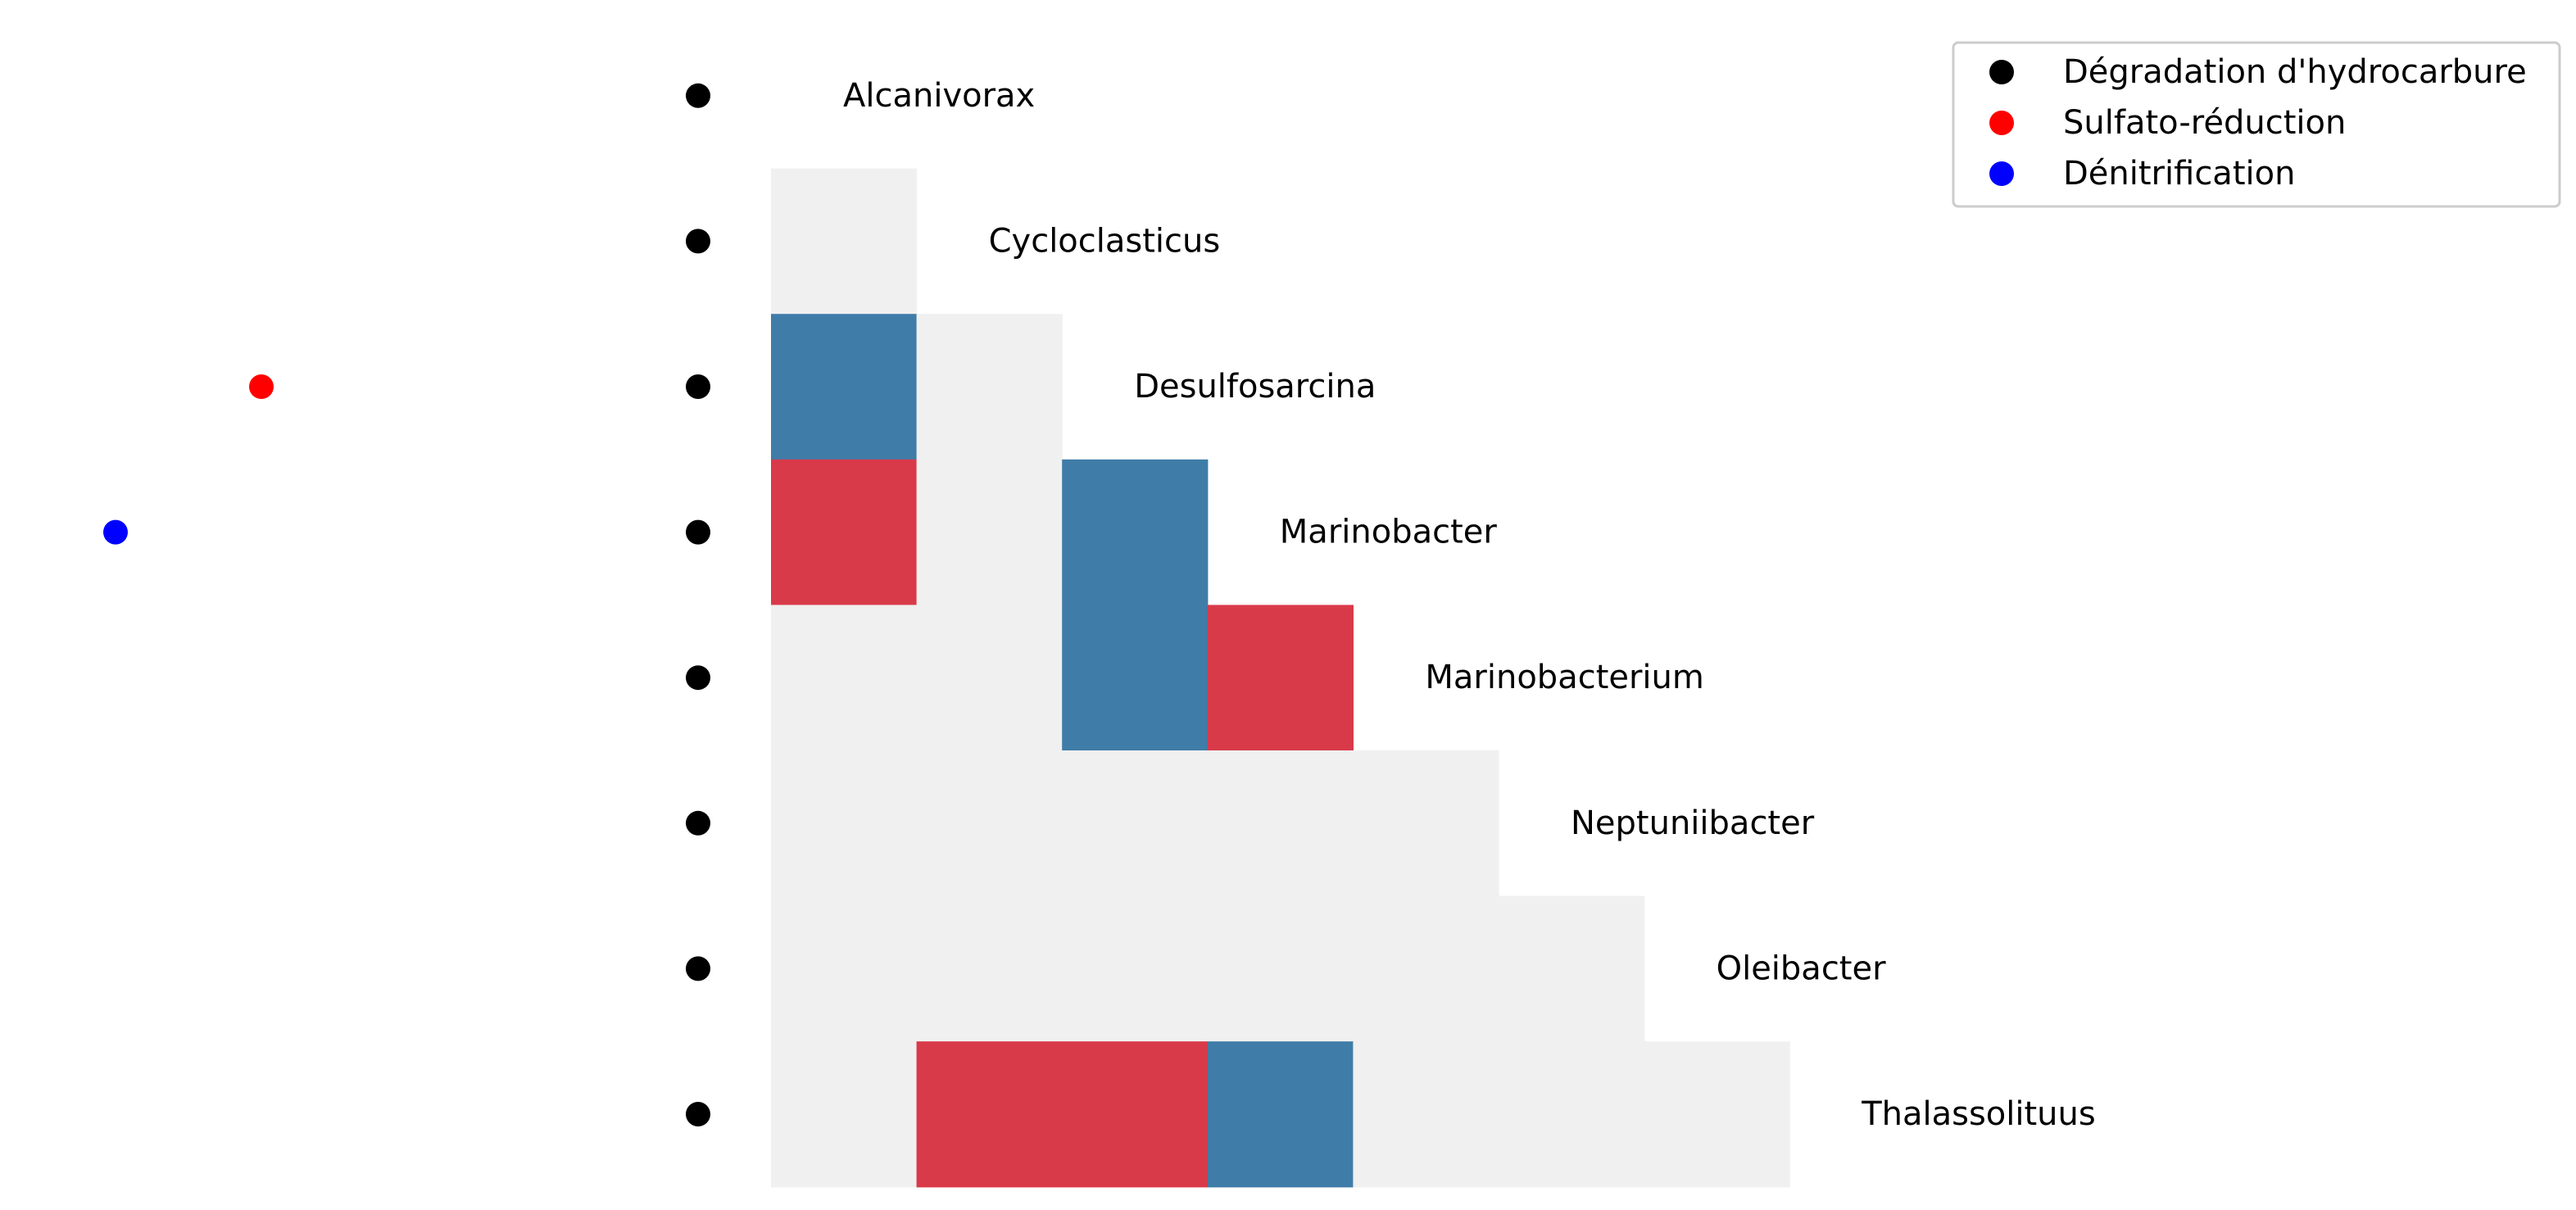  Describe the element at coordinates (1105, 241) in the screenshot. I see `row-label-1: Cycloclasticus` at that location.